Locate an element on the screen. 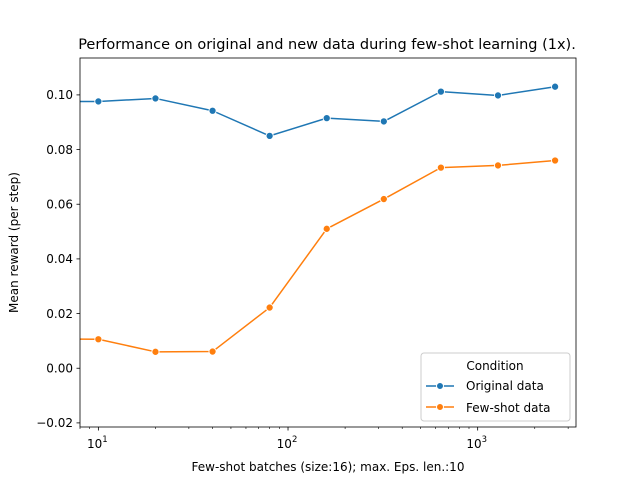  y-tick-label: 0.00 is located at coordinates (59, 369).